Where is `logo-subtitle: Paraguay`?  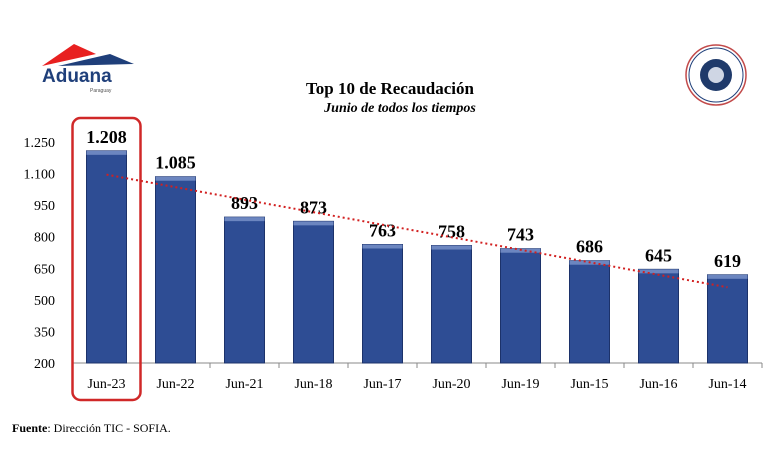
logo-subtitle: Paraguay is located at coordinates (101, 91).